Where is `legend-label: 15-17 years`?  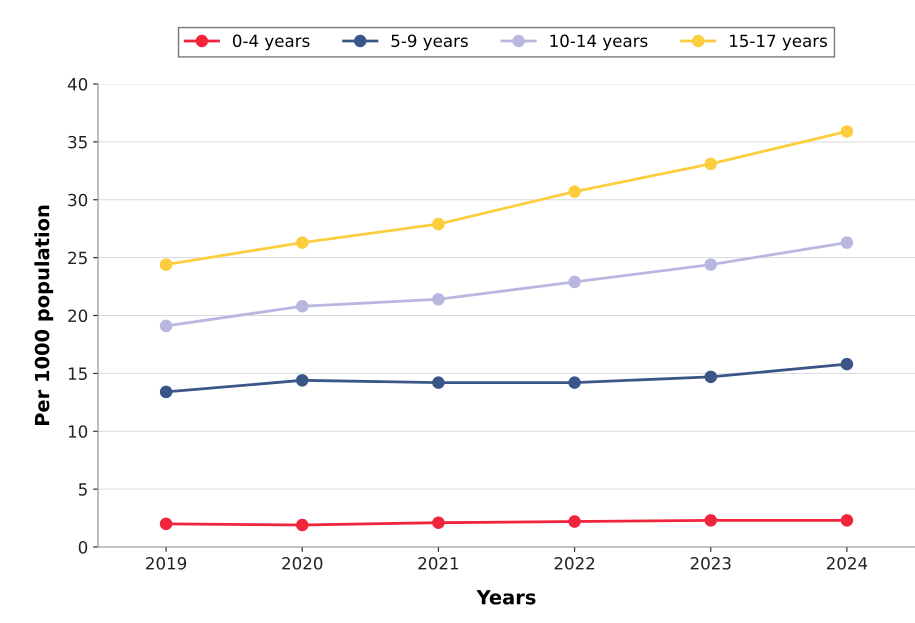
legend-label: 15-17 years is located at coordinates (778, 42).